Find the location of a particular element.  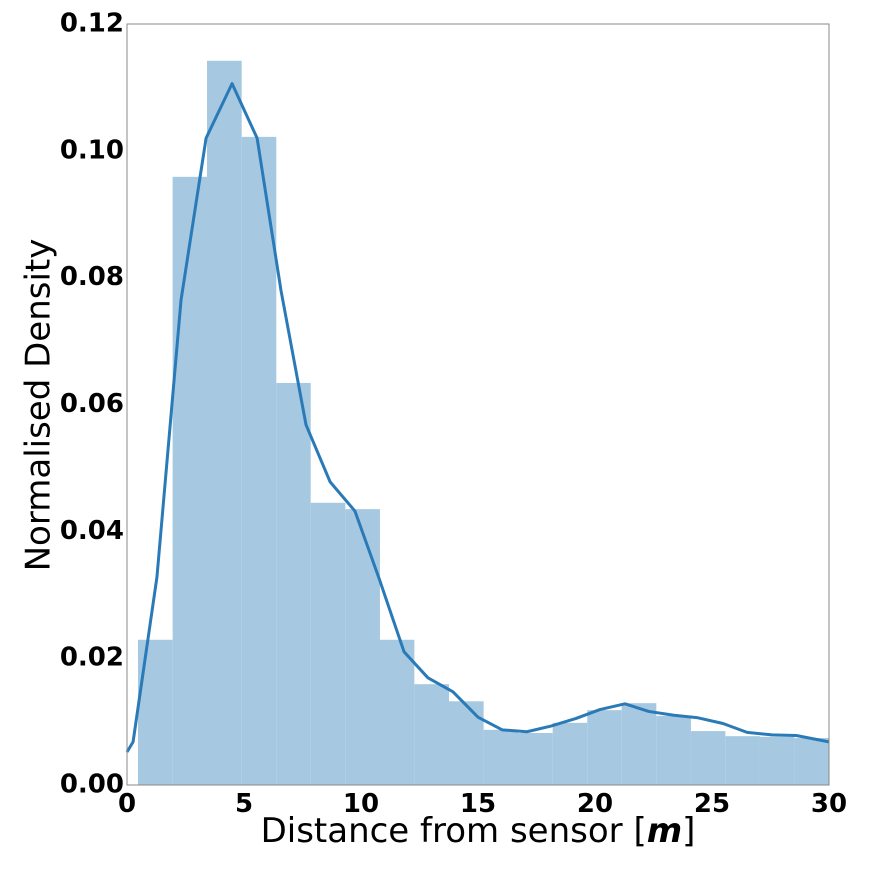

y-tick-label: 0.02 is located at coordinates (92, 658).